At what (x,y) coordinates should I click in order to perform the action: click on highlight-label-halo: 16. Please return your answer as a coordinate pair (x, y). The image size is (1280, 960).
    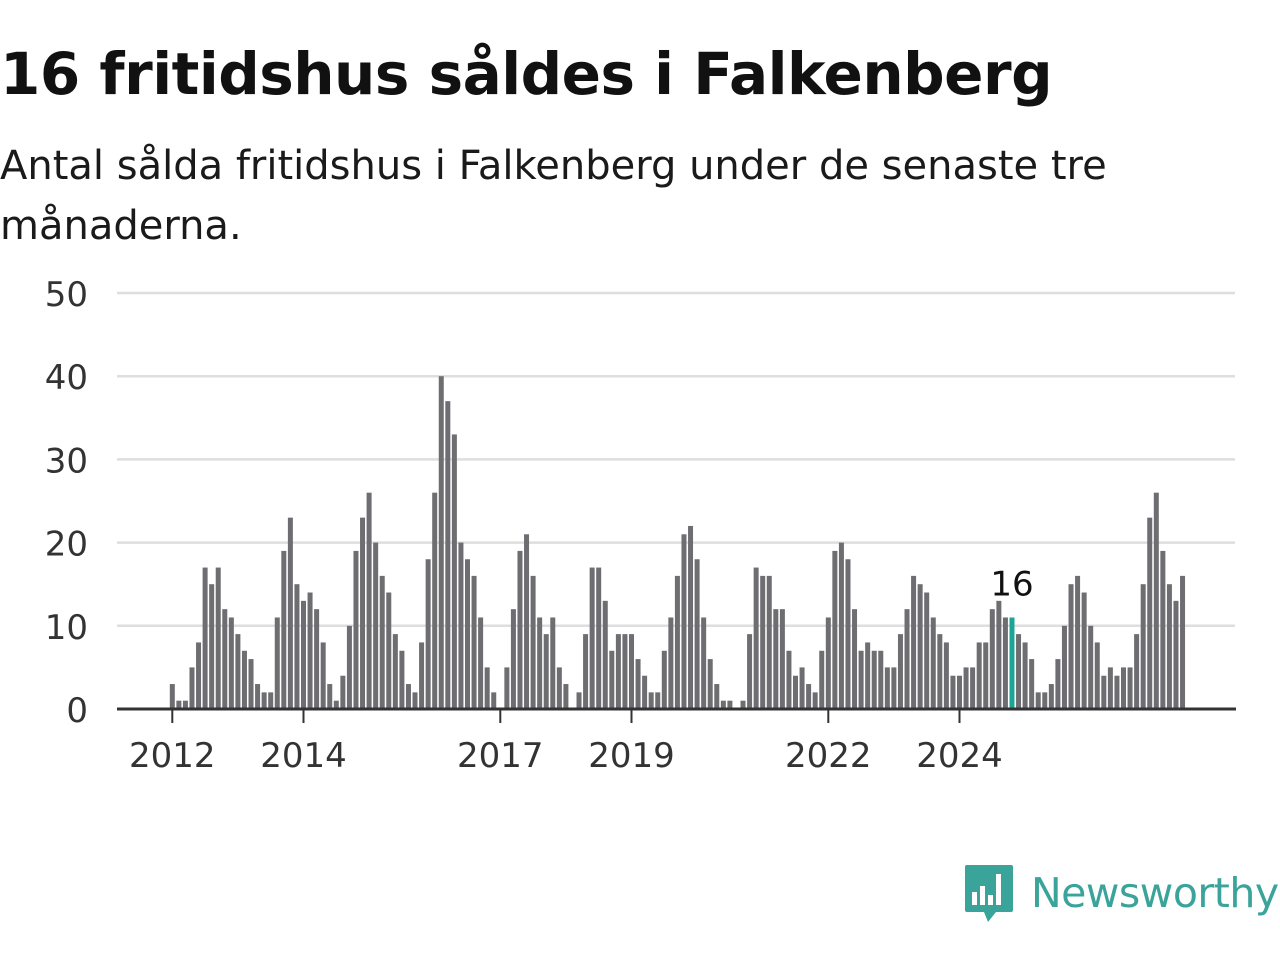
    Looking at the image, I should click on (1011, 584).